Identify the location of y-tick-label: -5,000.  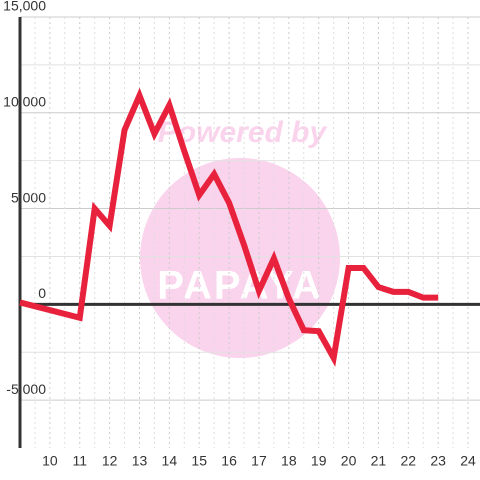
(26, 389).